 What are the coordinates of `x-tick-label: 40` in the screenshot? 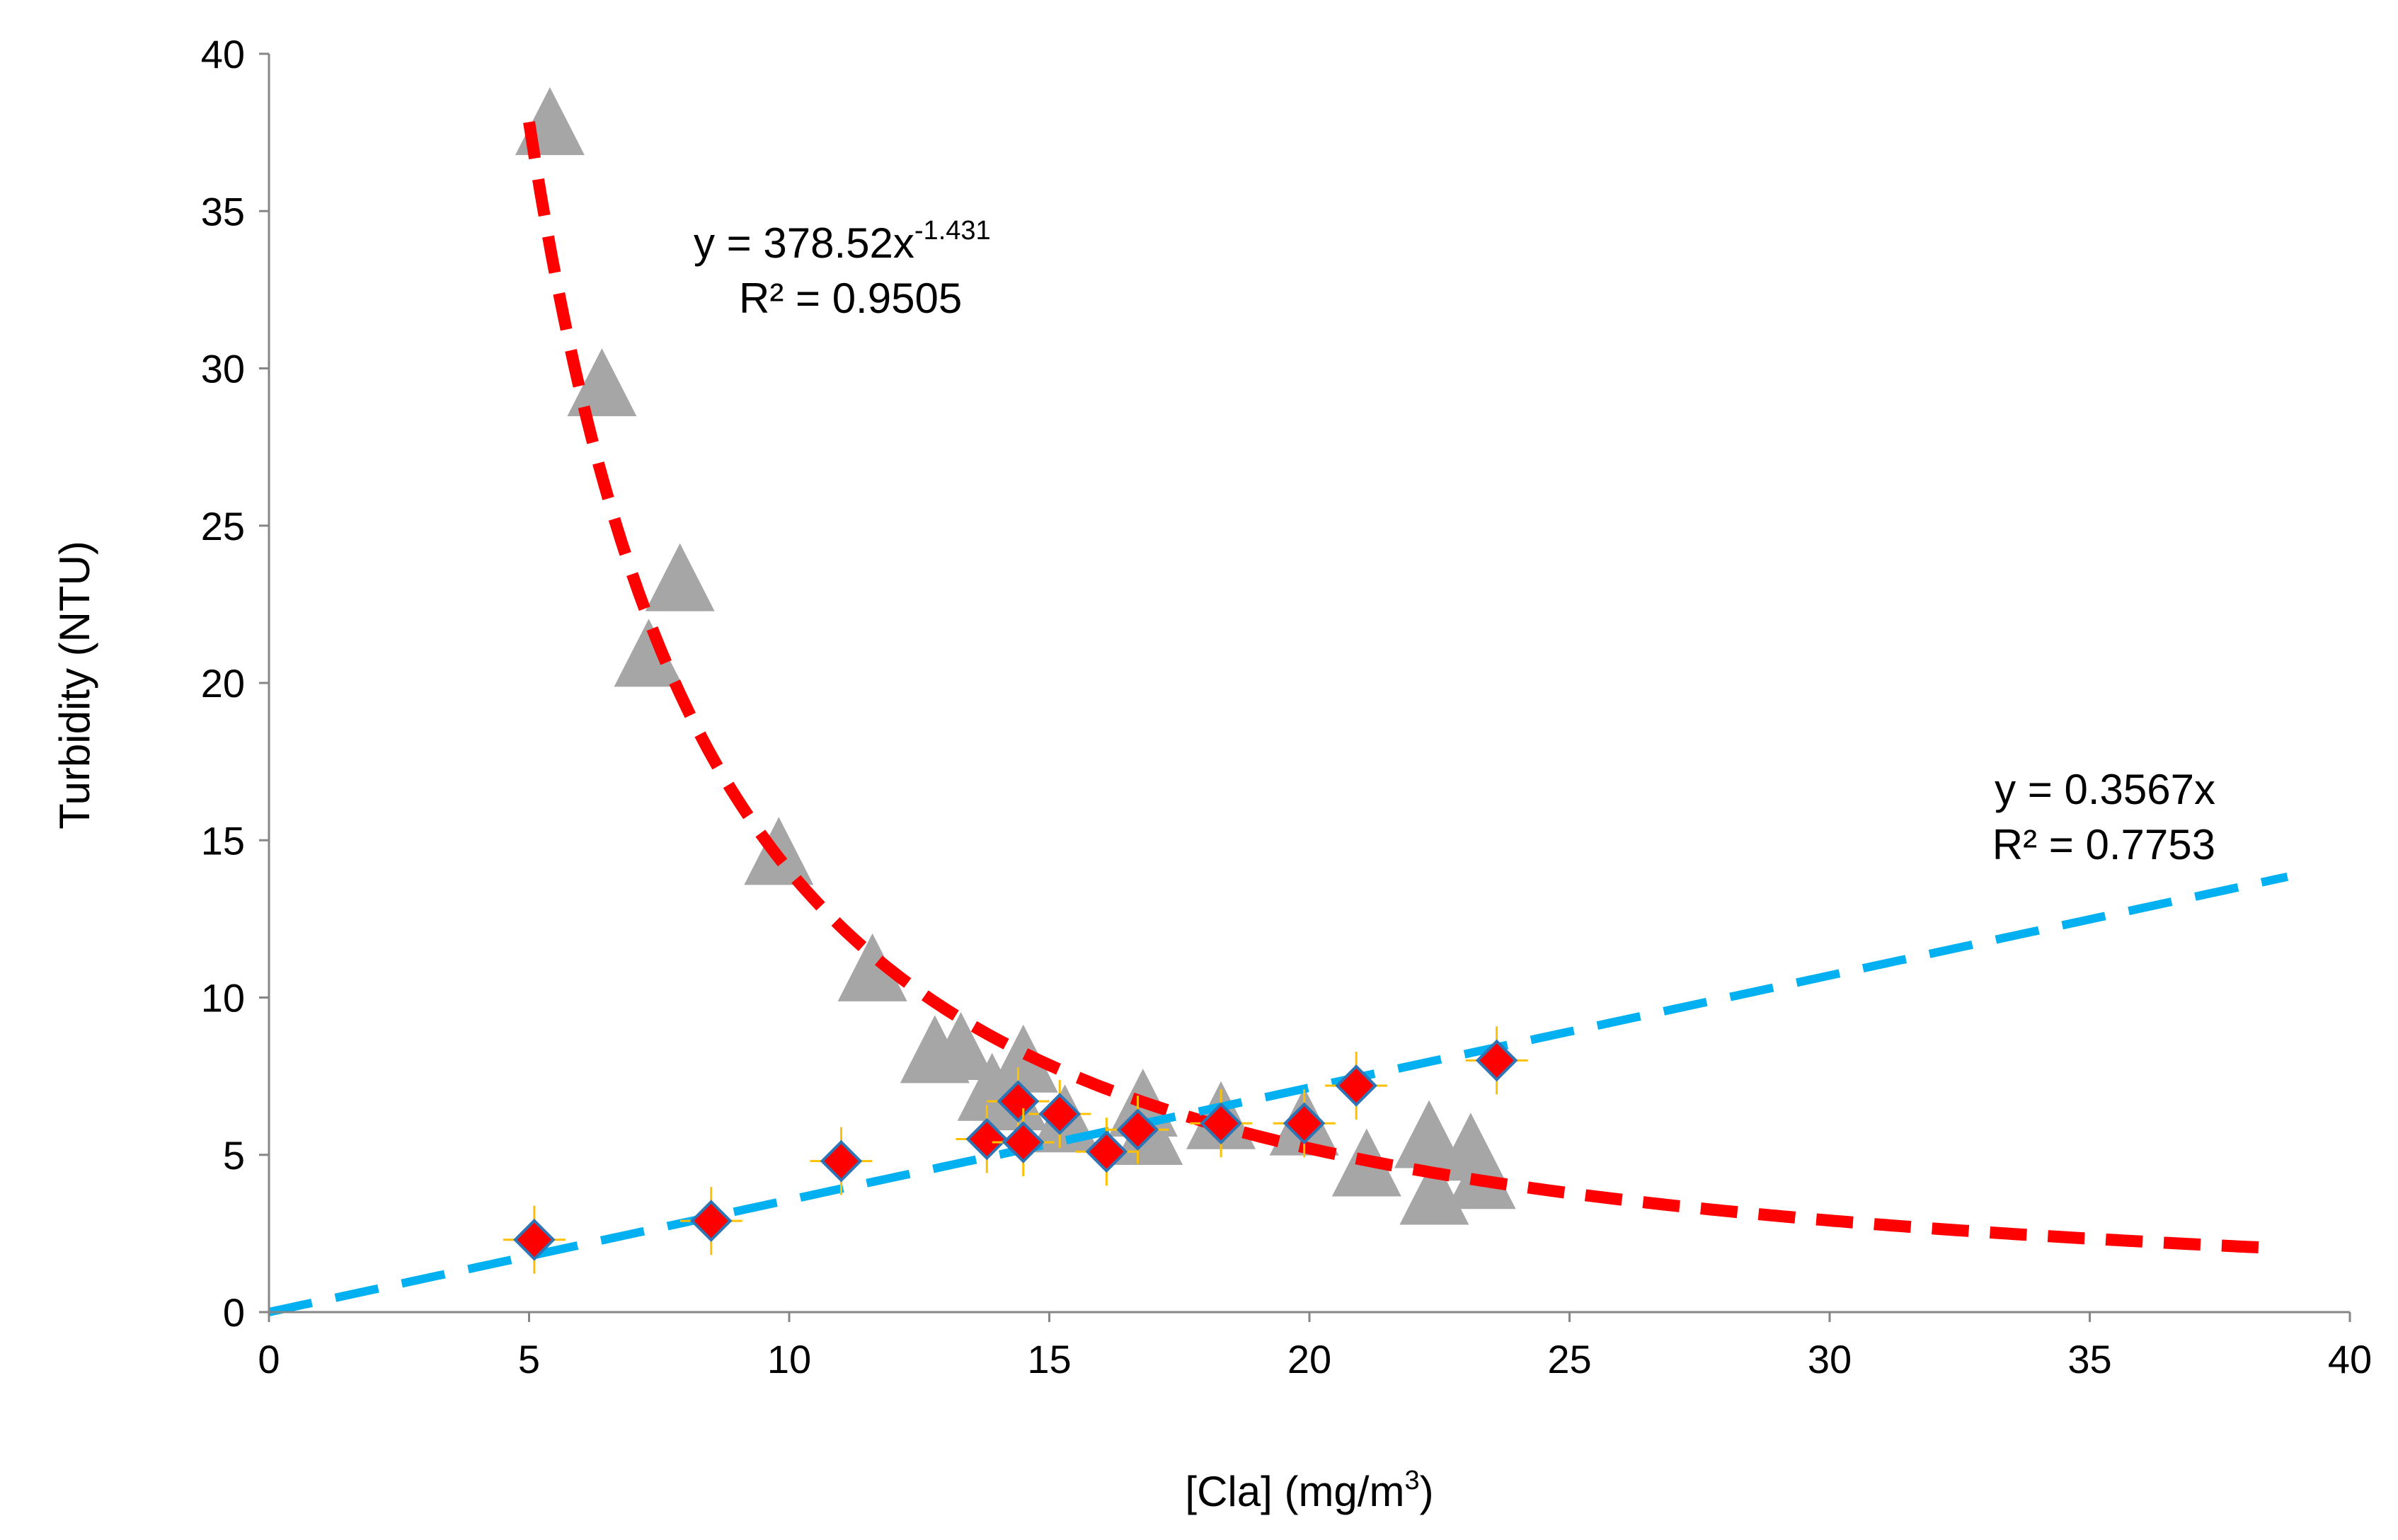 It's located at (2350, 1359).